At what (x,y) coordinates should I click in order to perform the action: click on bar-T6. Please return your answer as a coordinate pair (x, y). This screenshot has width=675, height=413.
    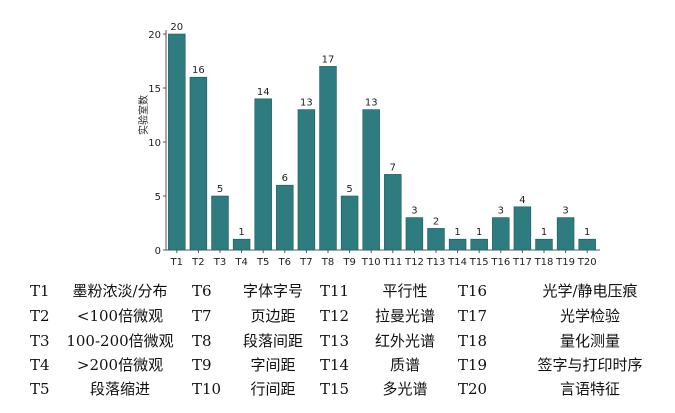
    Looking at the image, I should click on (285, 217).